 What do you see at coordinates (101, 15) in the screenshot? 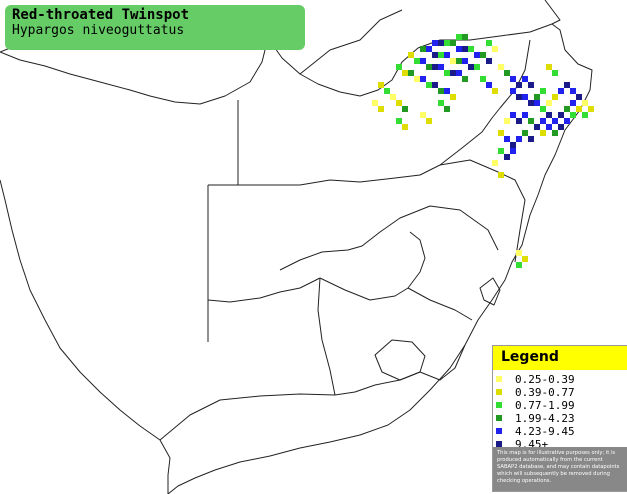
I see `species-common-name: Red-throated Twinspot` at bounding box center [101, 15].